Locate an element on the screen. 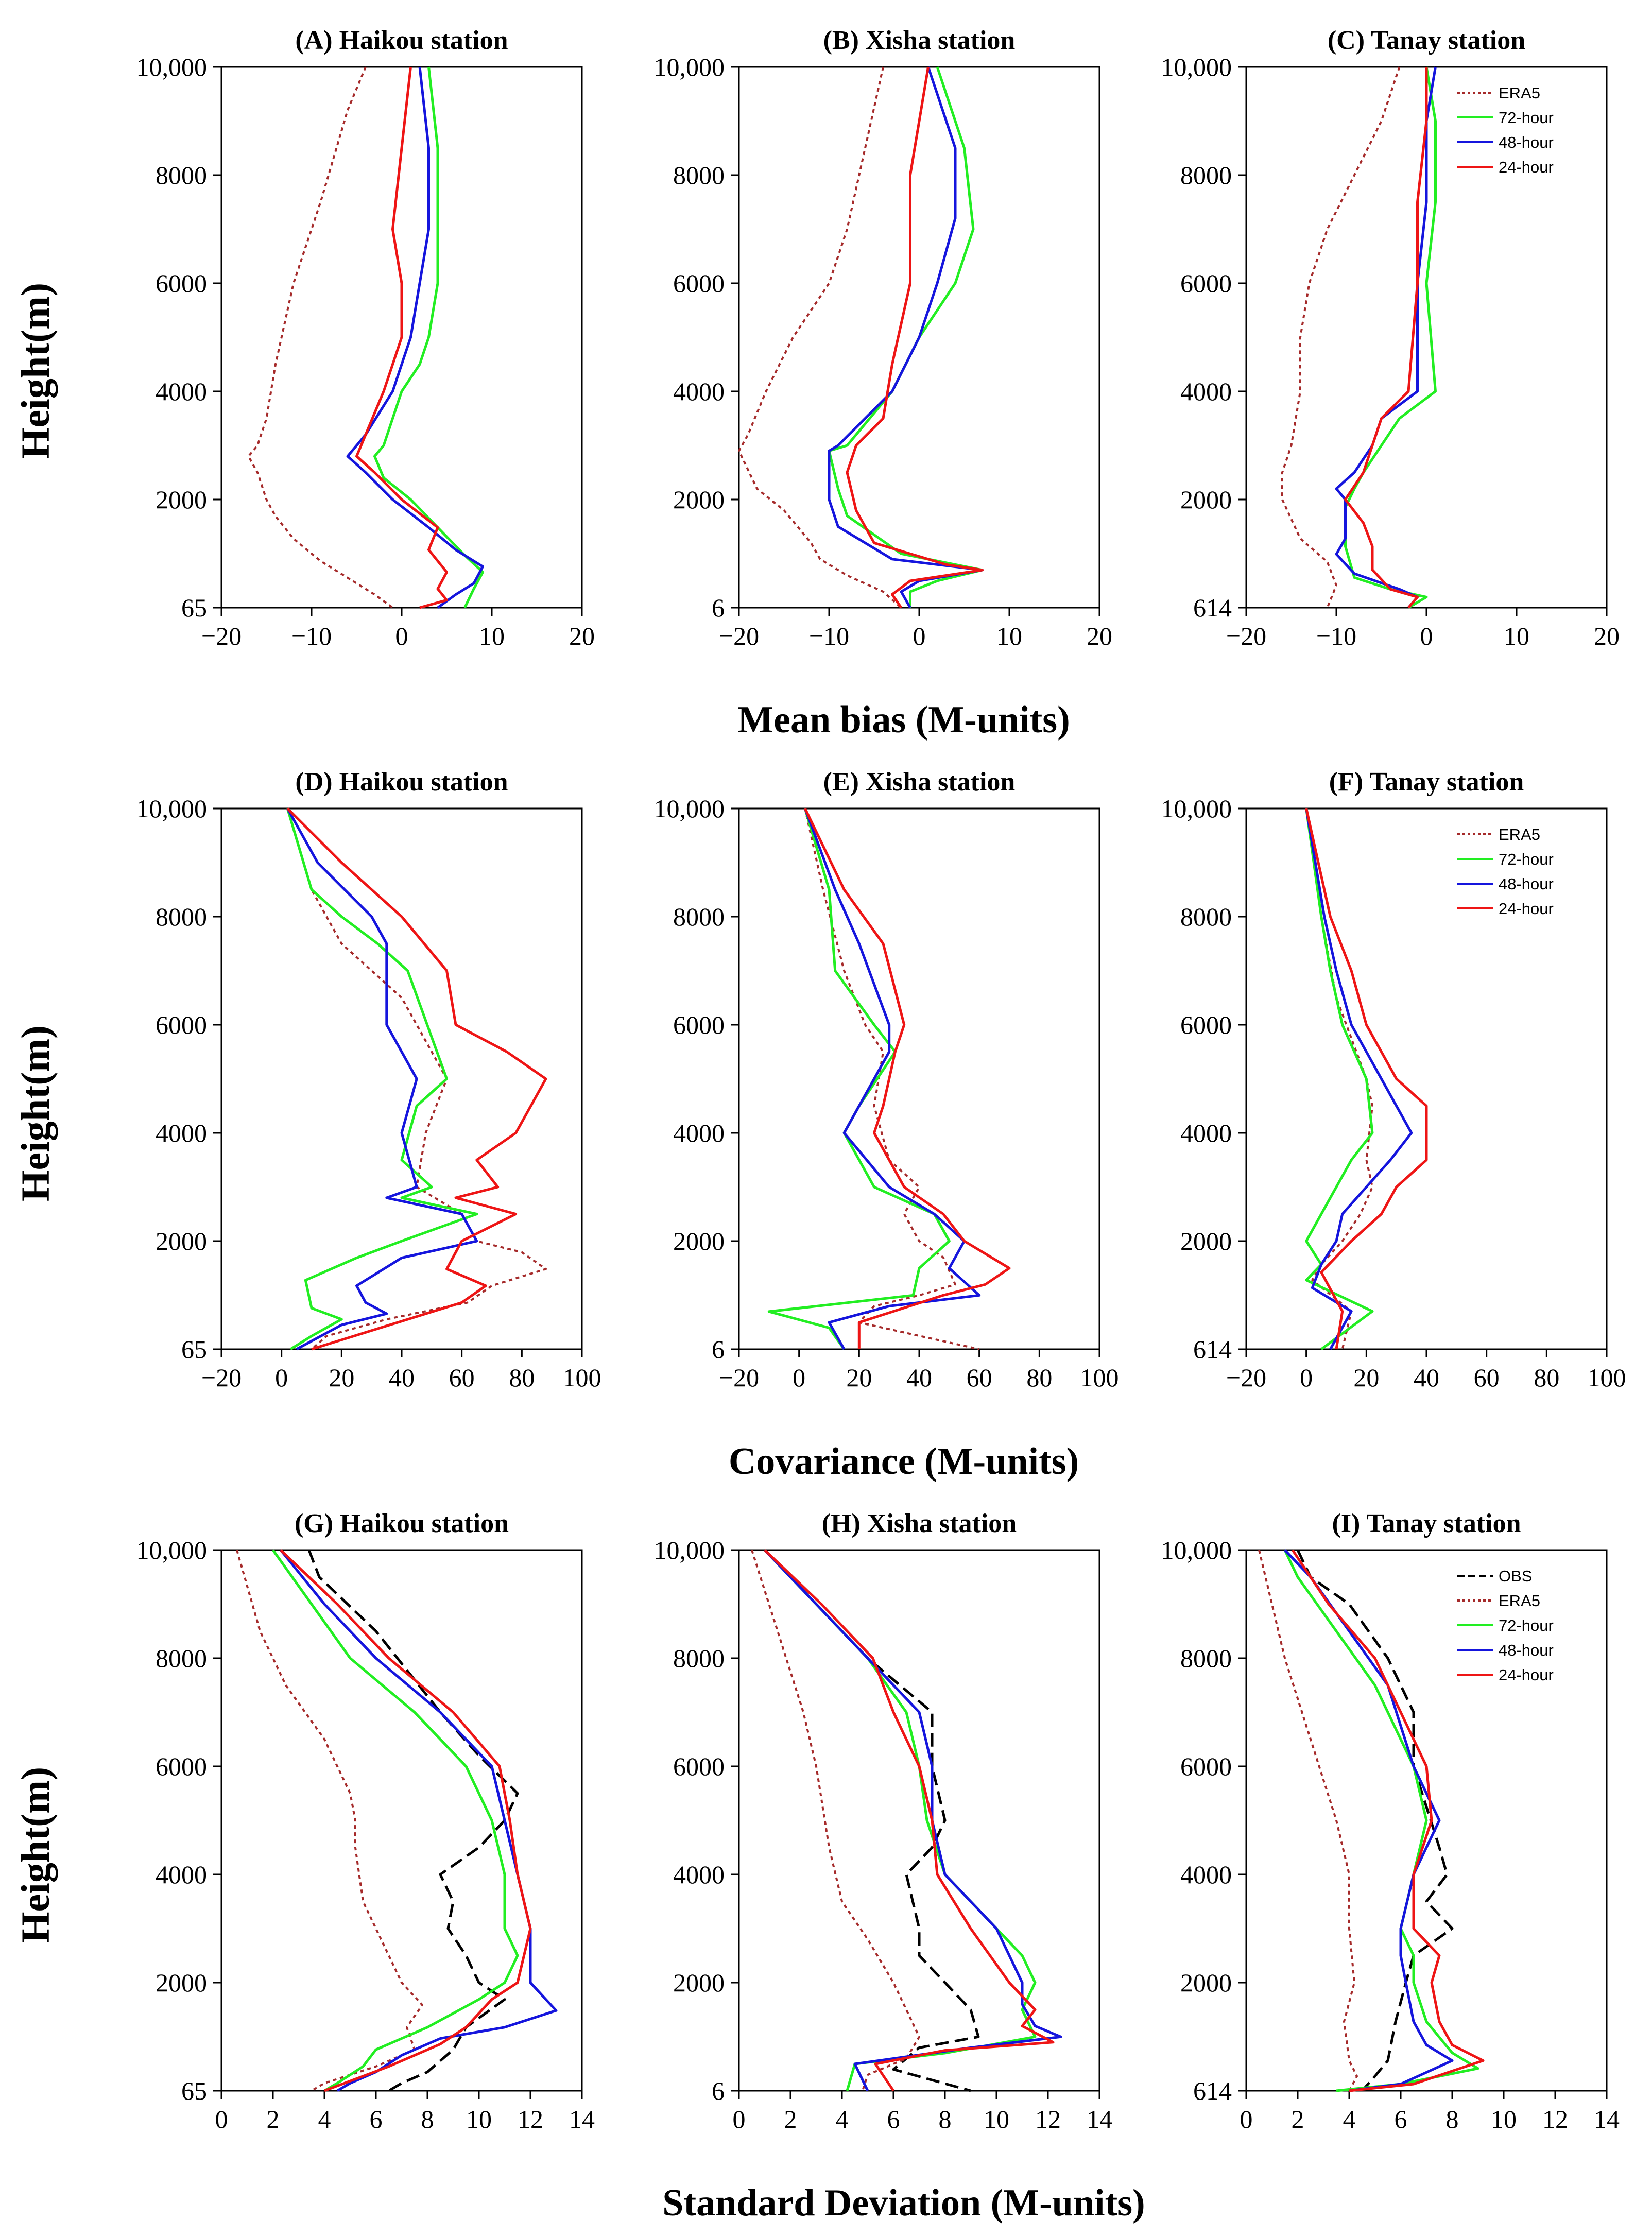  panel-F-xtick-label: 20 is located at coordinates (1366, 1377).